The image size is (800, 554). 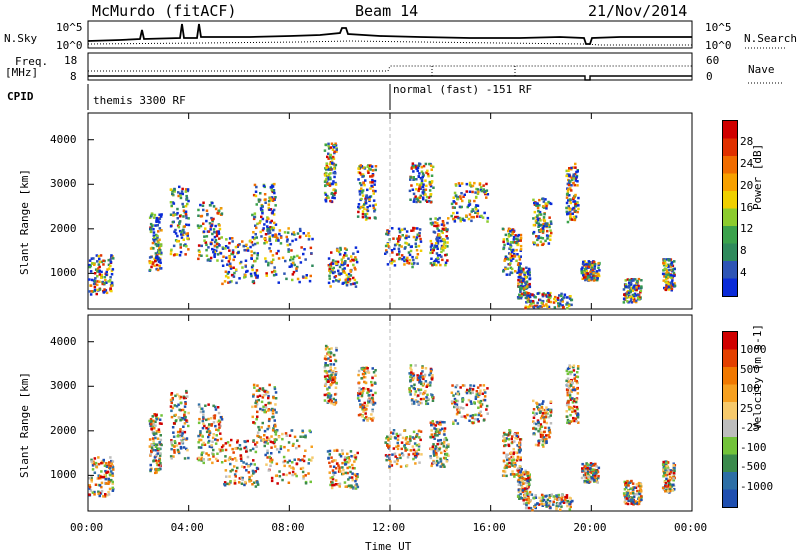 What do you see at coordinates (730, 208) in the screenshot?
I see `power-colorbar` at bounding box center [730, 208].